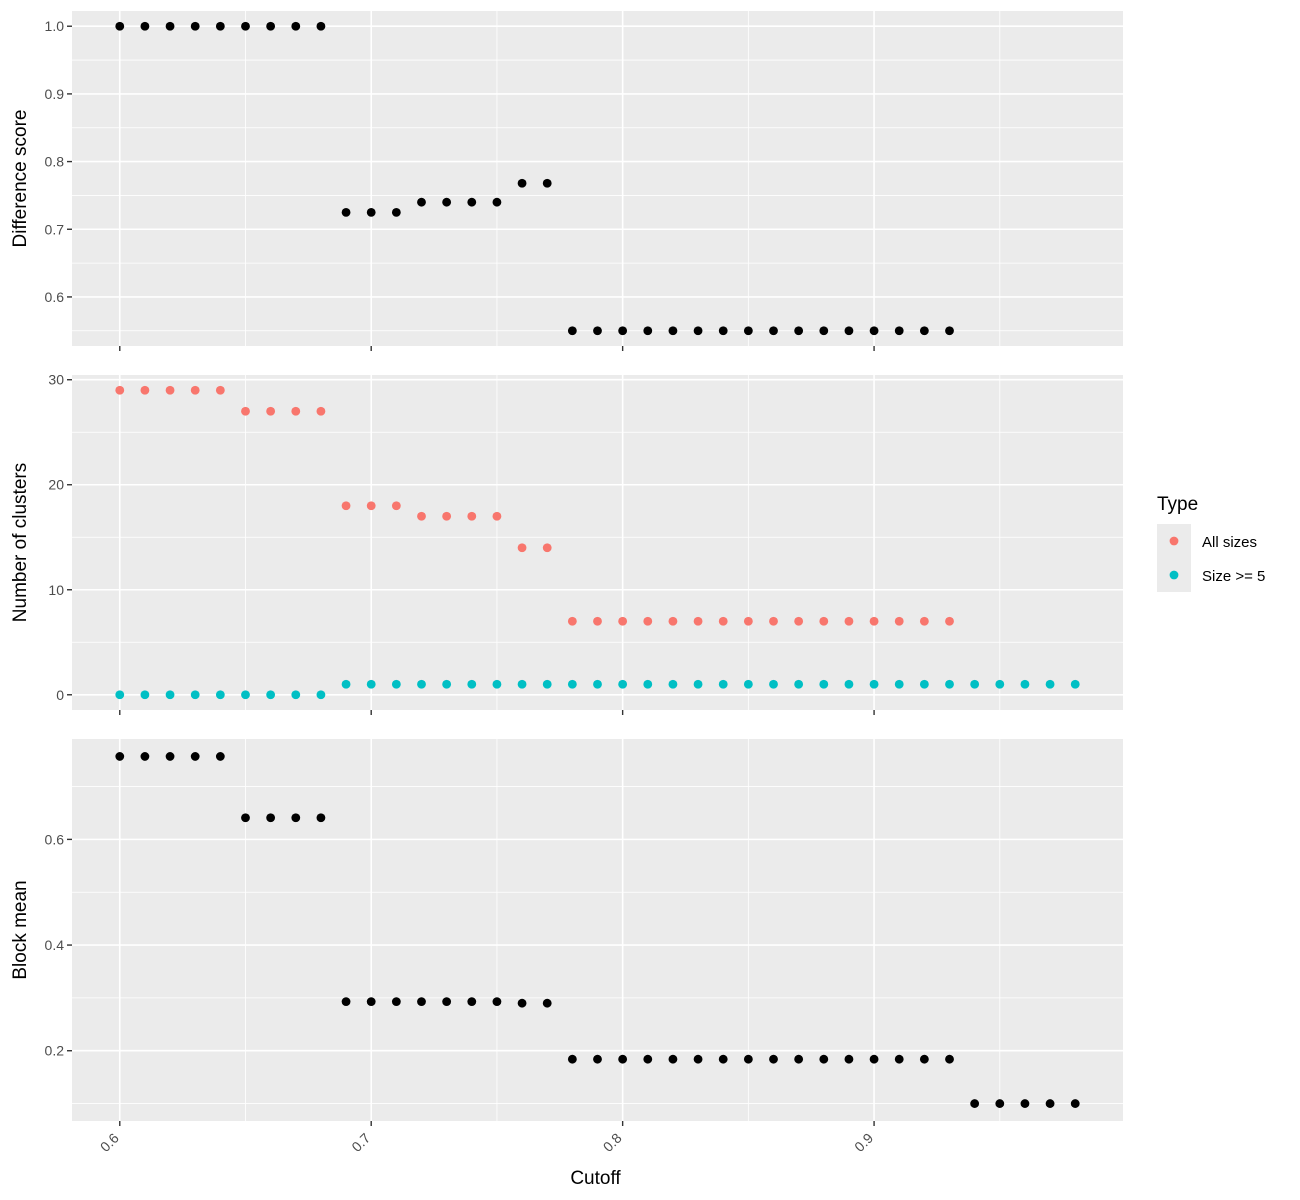  I want to click on x-tick-label: 0.9, so click(863, 1142).